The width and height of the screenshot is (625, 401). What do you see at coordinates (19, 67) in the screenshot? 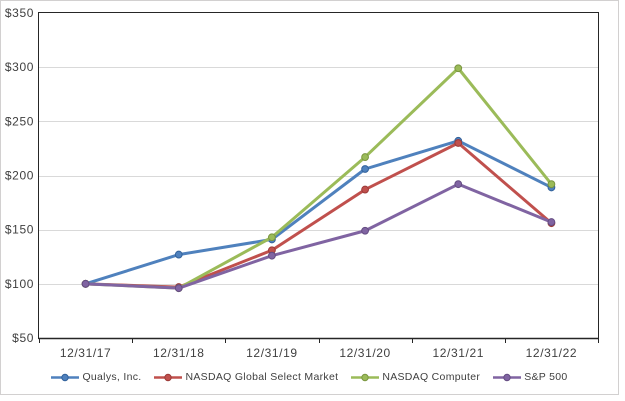
I see `y-axis-tick-label: $300` at bounding box center [19, 67].